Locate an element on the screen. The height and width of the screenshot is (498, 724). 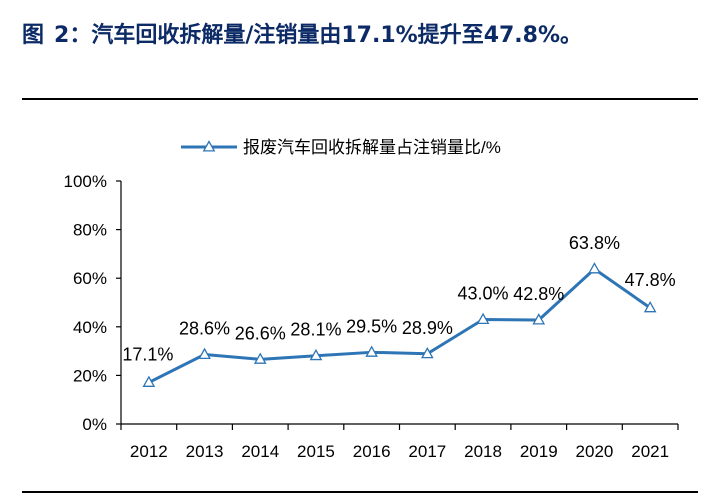
data-label: 28.1% is located at coordinates (315, 330).